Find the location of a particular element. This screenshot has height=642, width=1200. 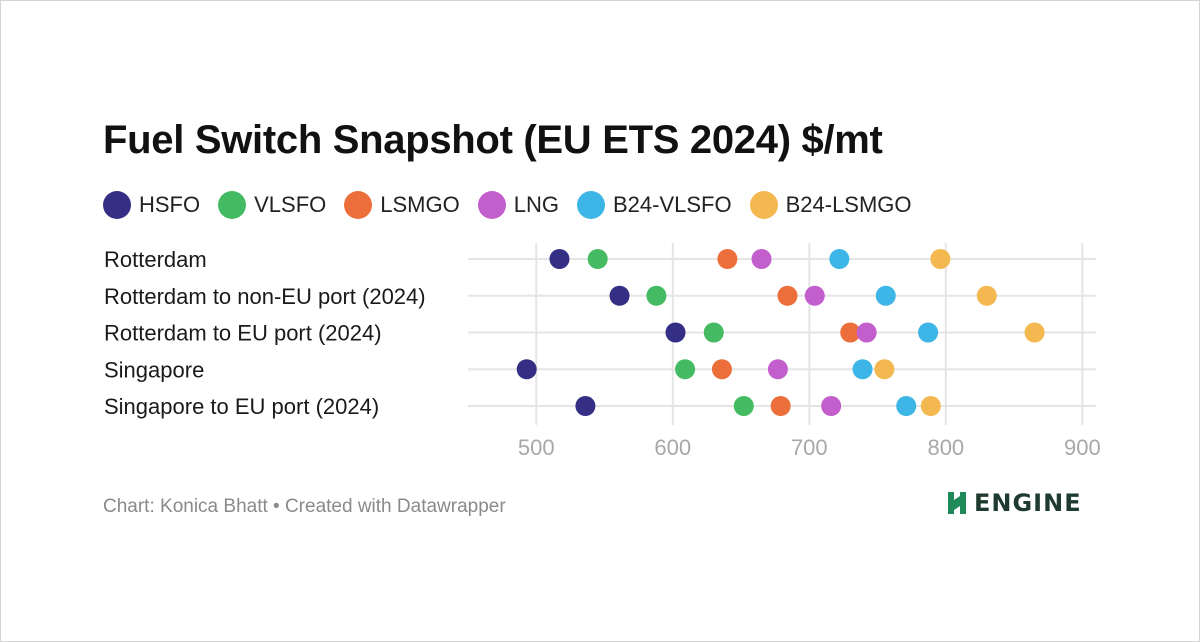

legend-item-vlsfo: VLSFO is located at coordinates (272, 205).